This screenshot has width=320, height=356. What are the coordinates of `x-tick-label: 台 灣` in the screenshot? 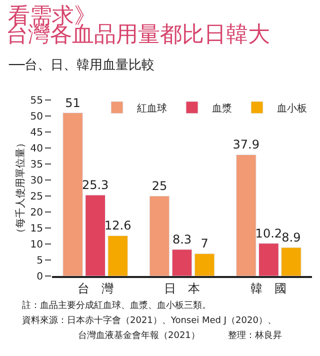 It's located at (95, 288).